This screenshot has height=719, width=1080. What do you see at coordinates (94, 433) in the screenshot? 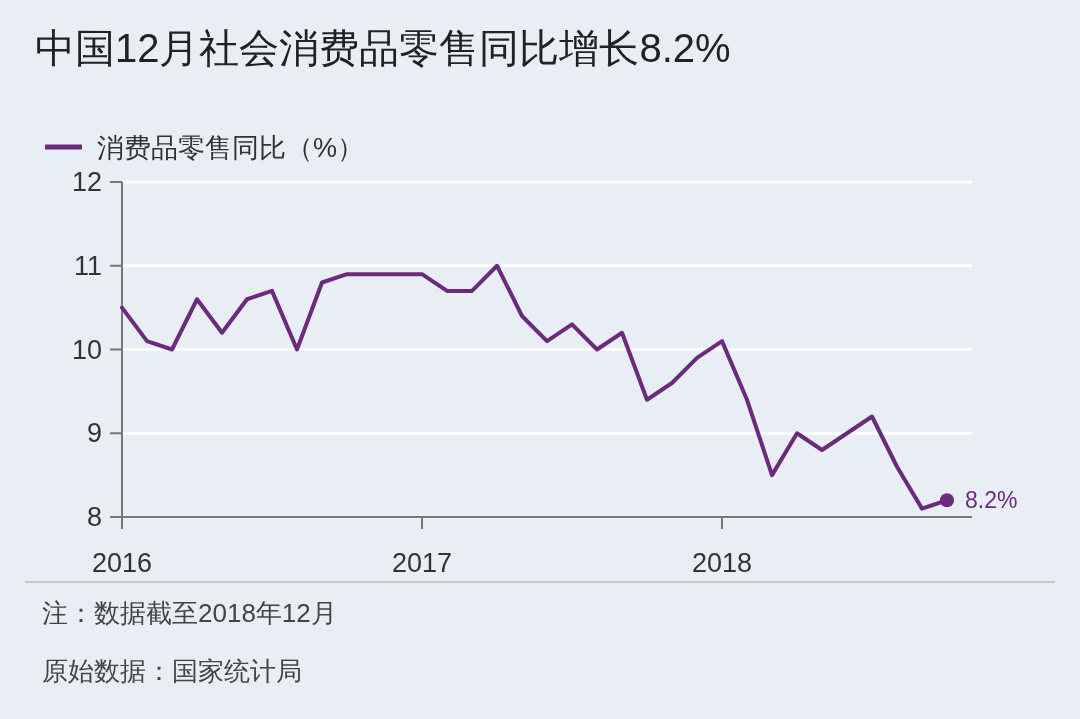
I see `y-tick-label: 9` at bounding box center [94, 433].